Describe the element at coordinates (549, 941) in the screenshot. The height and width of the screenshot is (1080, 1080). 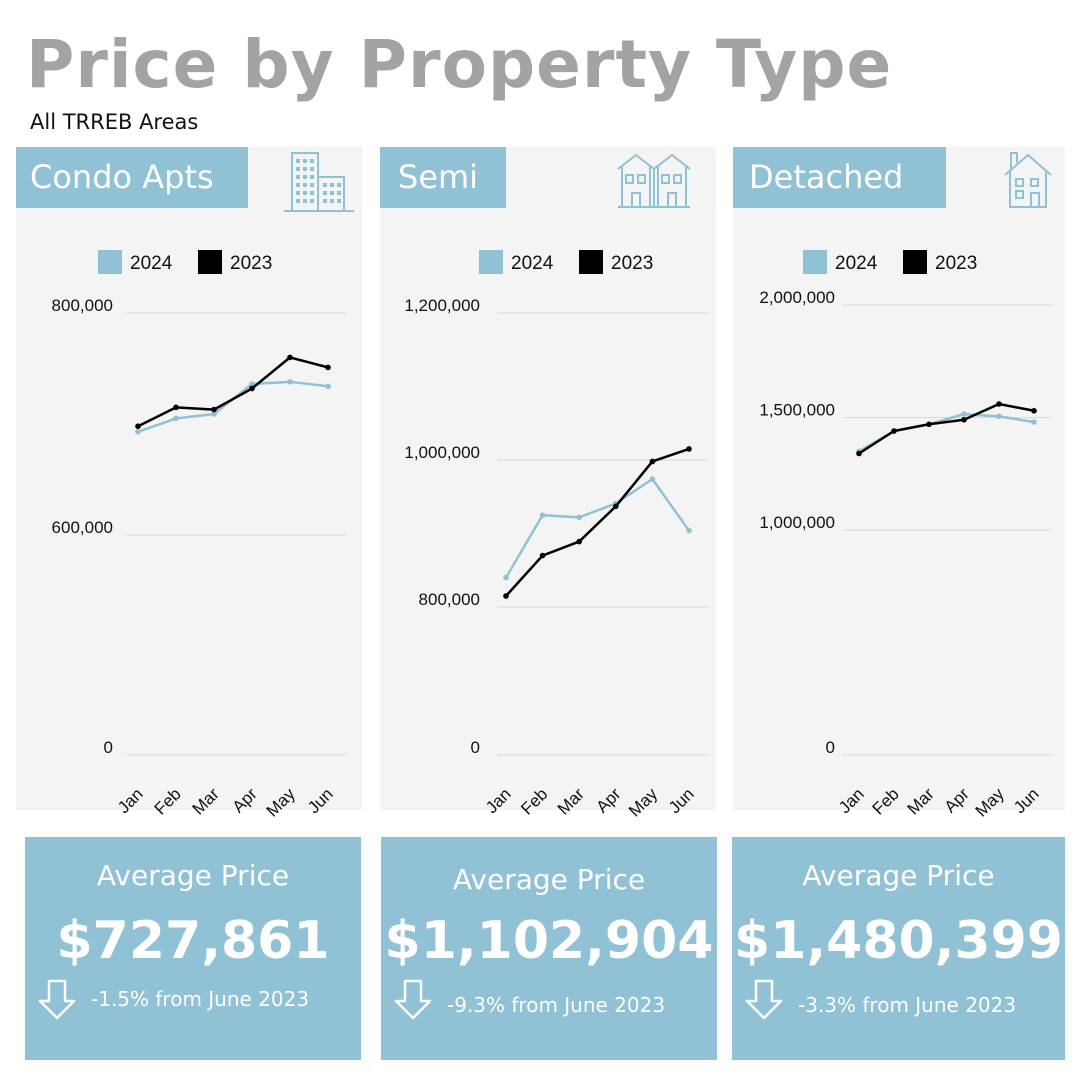
I see `stat-value: $1,102,904` at that location.